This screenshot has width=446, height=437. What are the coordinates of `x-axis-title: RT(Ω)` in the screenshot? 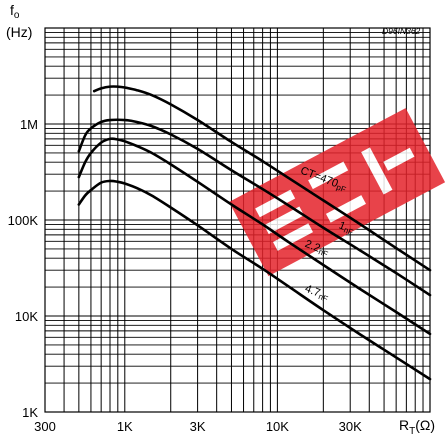 It's located at (417, 427).